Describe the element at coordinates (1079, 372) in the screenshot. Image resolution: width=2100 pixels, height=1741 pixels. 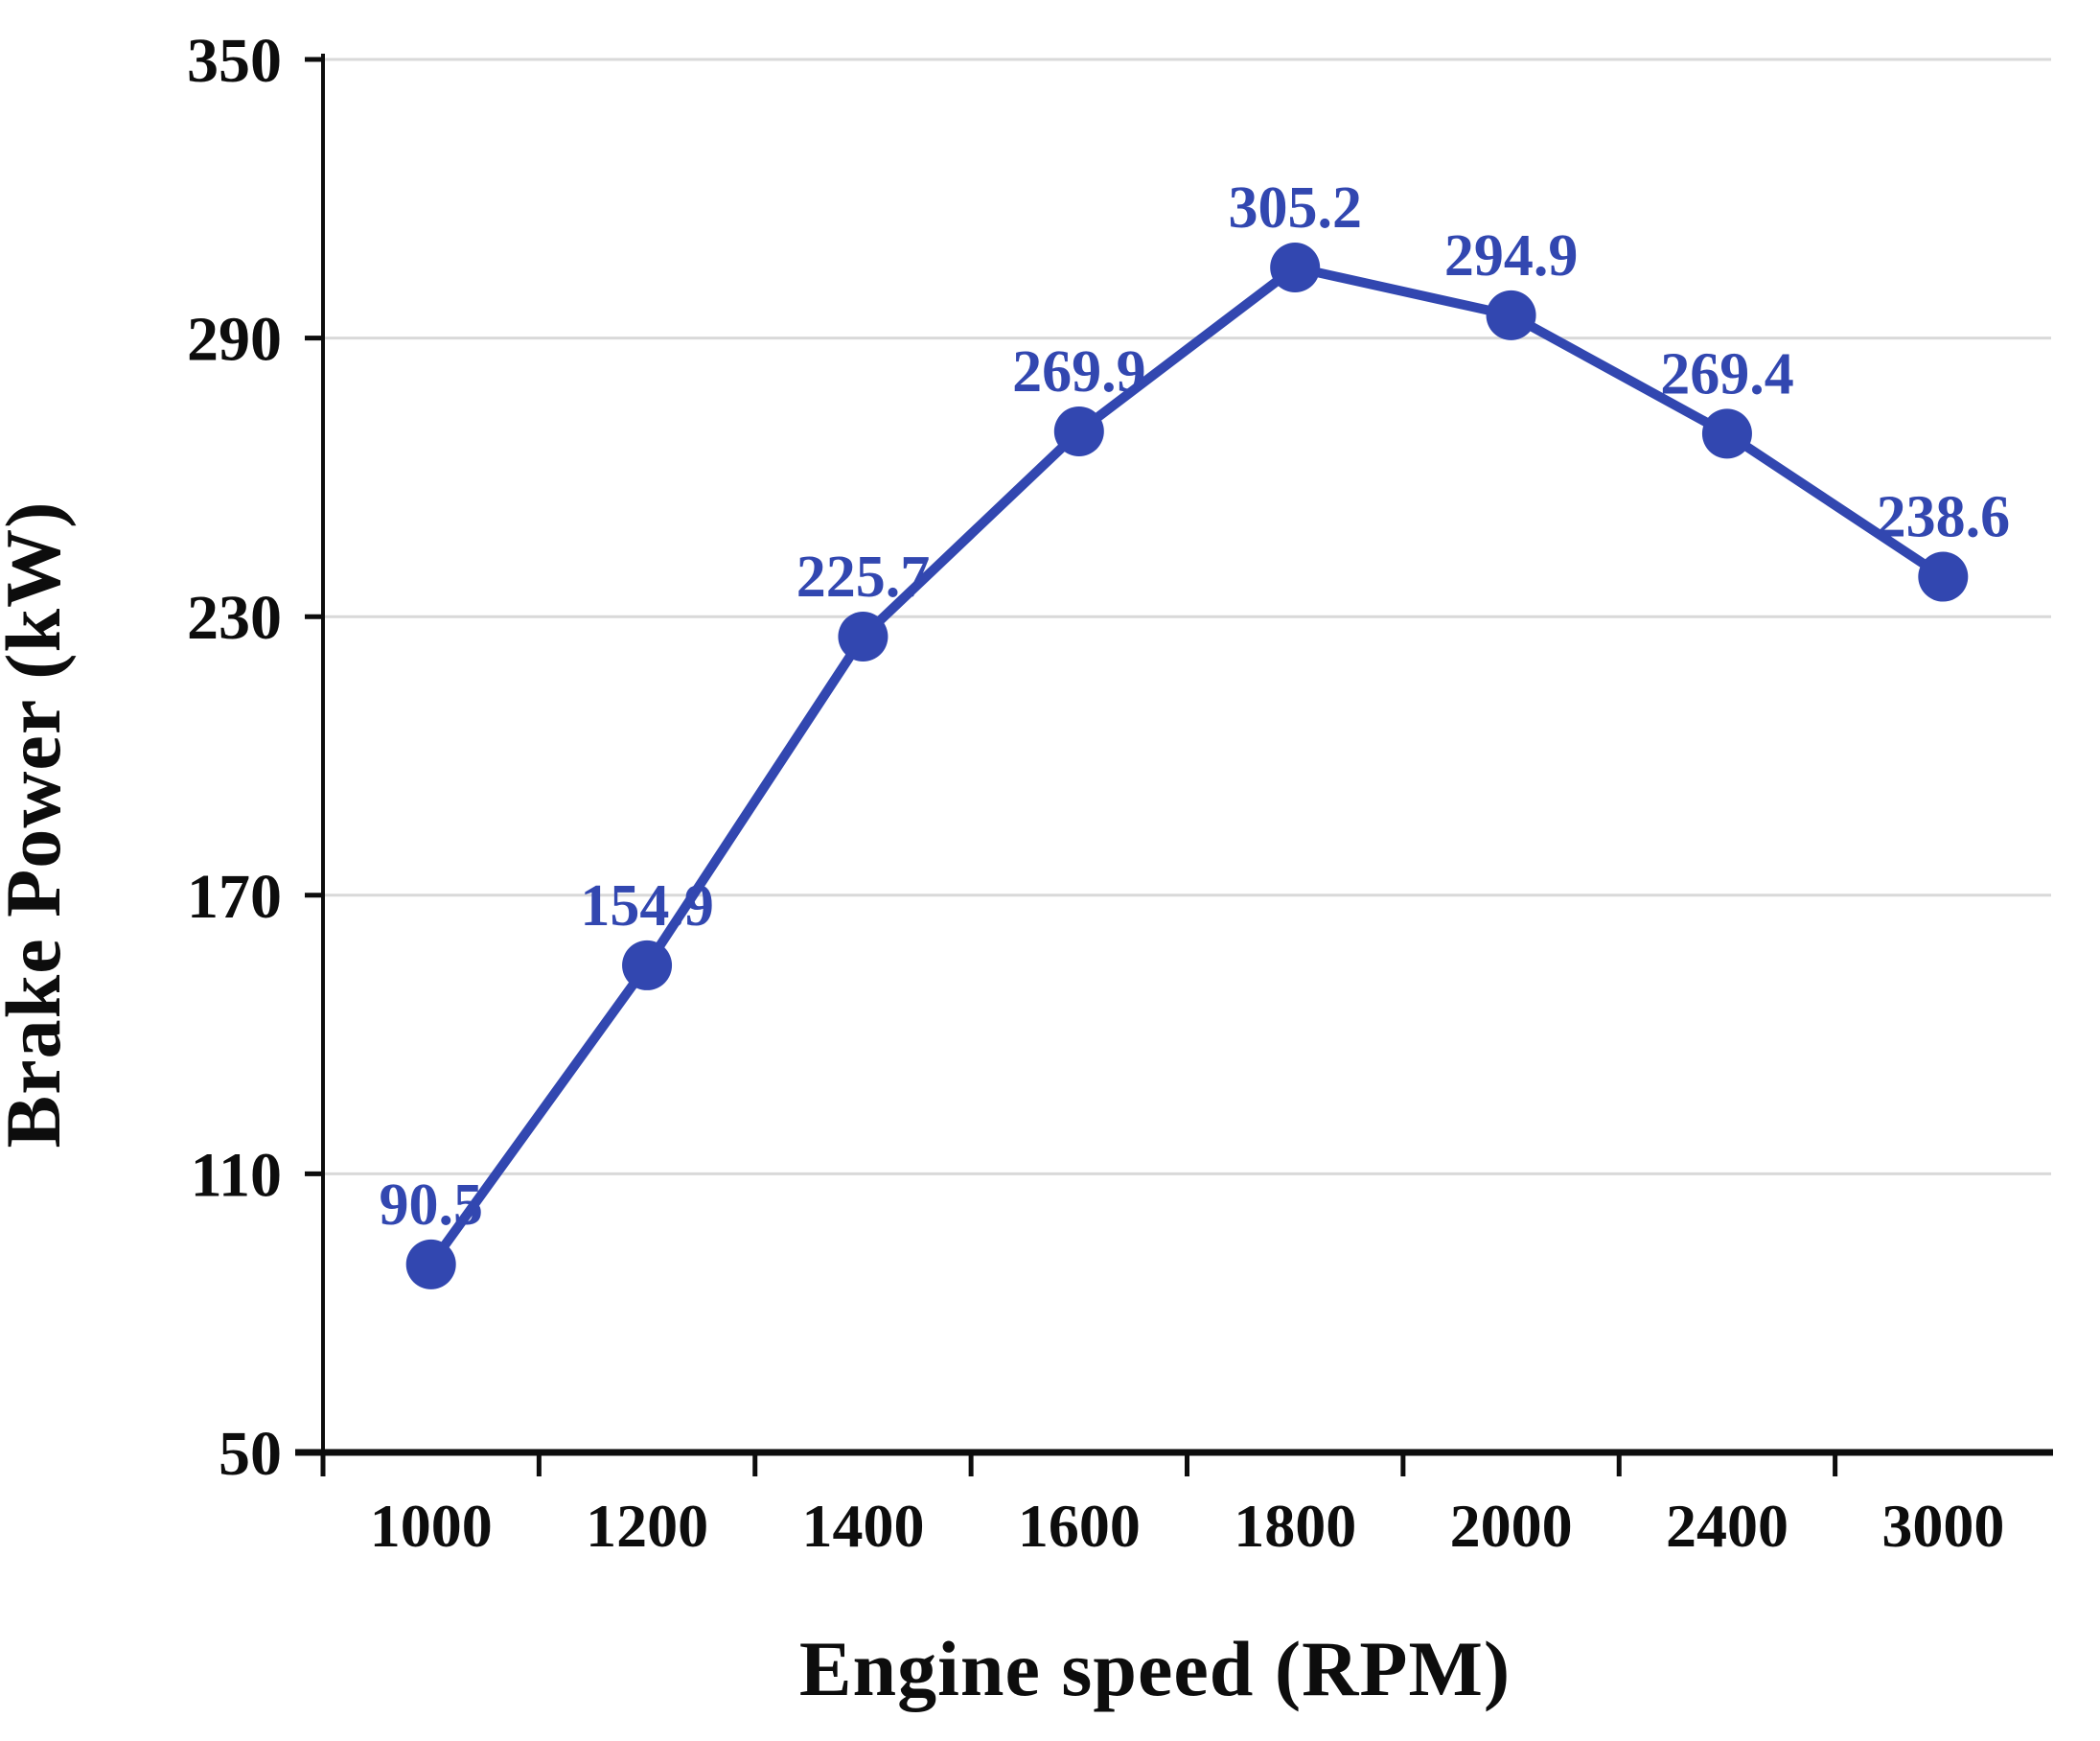
I see `data-point-label: 269.9` at that location.